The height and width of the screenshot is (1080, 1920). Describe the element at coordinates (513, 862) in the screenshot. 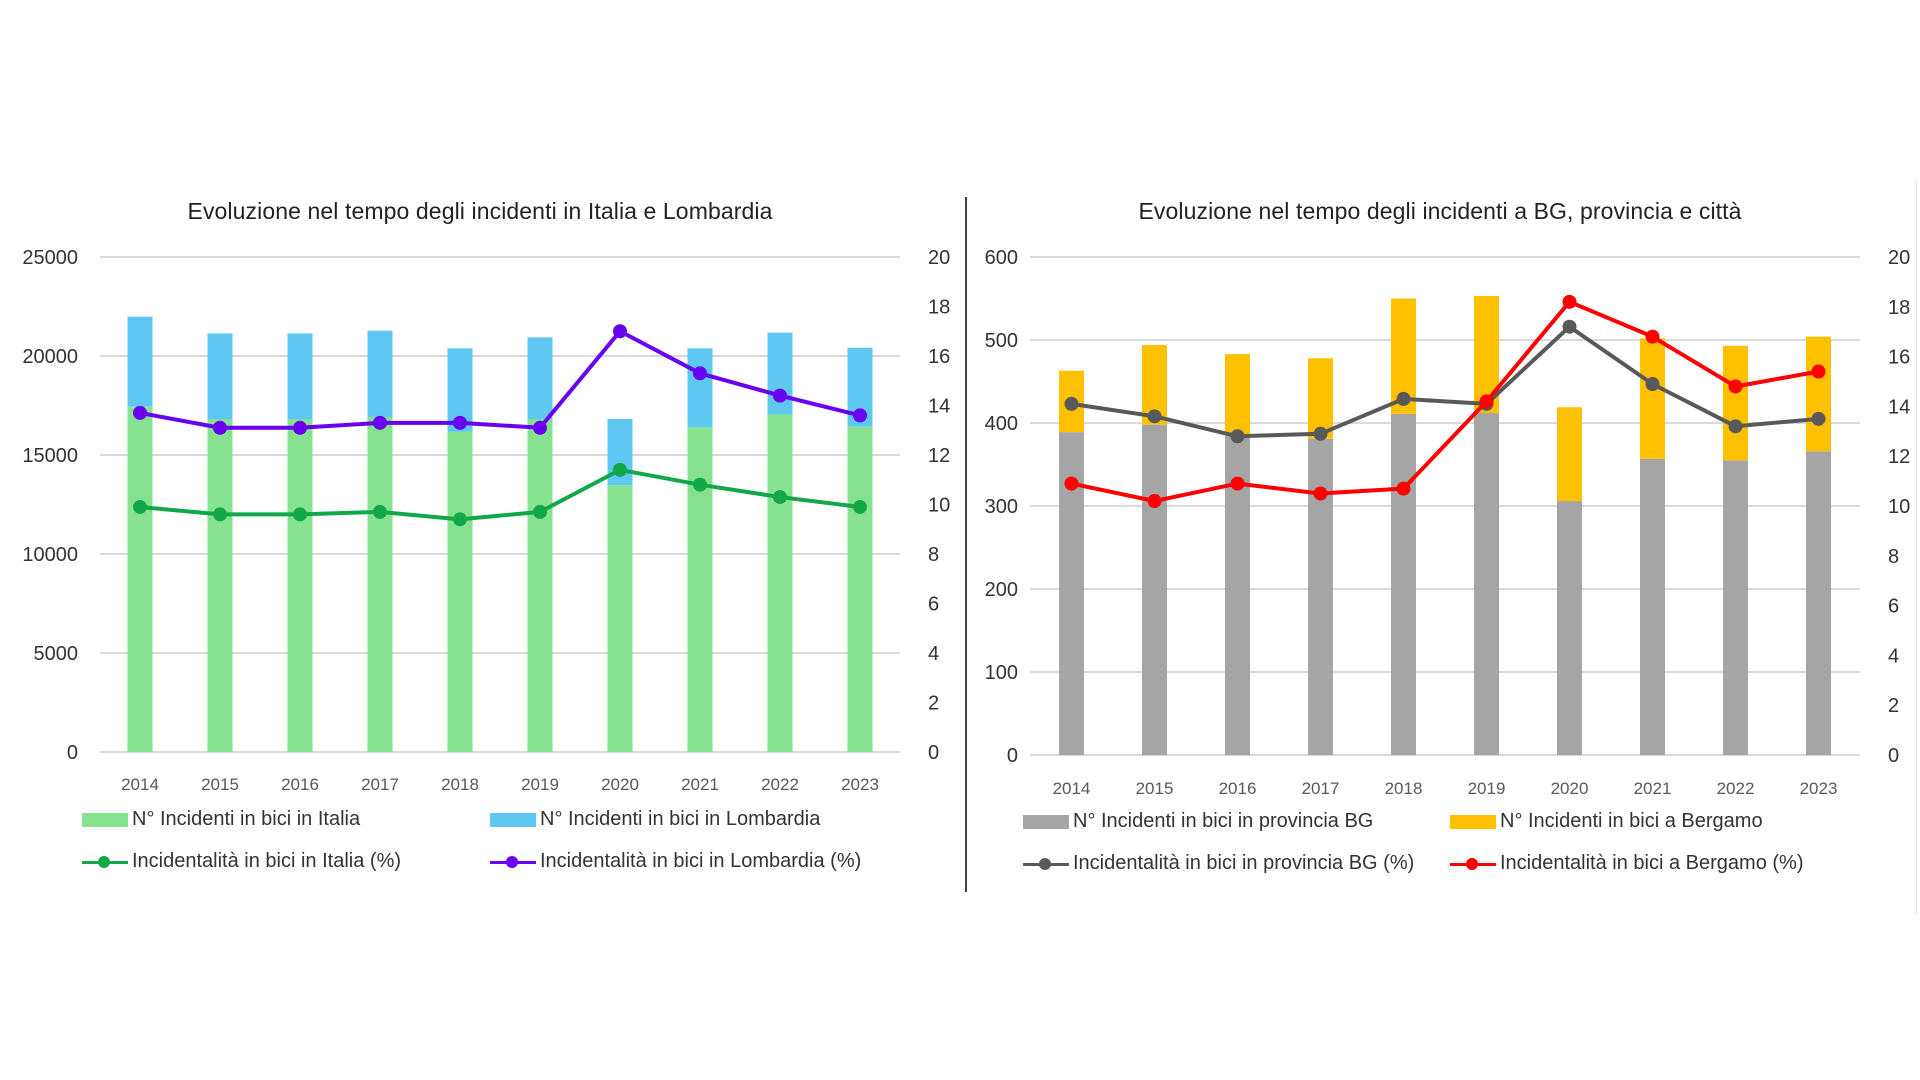

I see `legend-swatch-purple-line-marker` at that location.